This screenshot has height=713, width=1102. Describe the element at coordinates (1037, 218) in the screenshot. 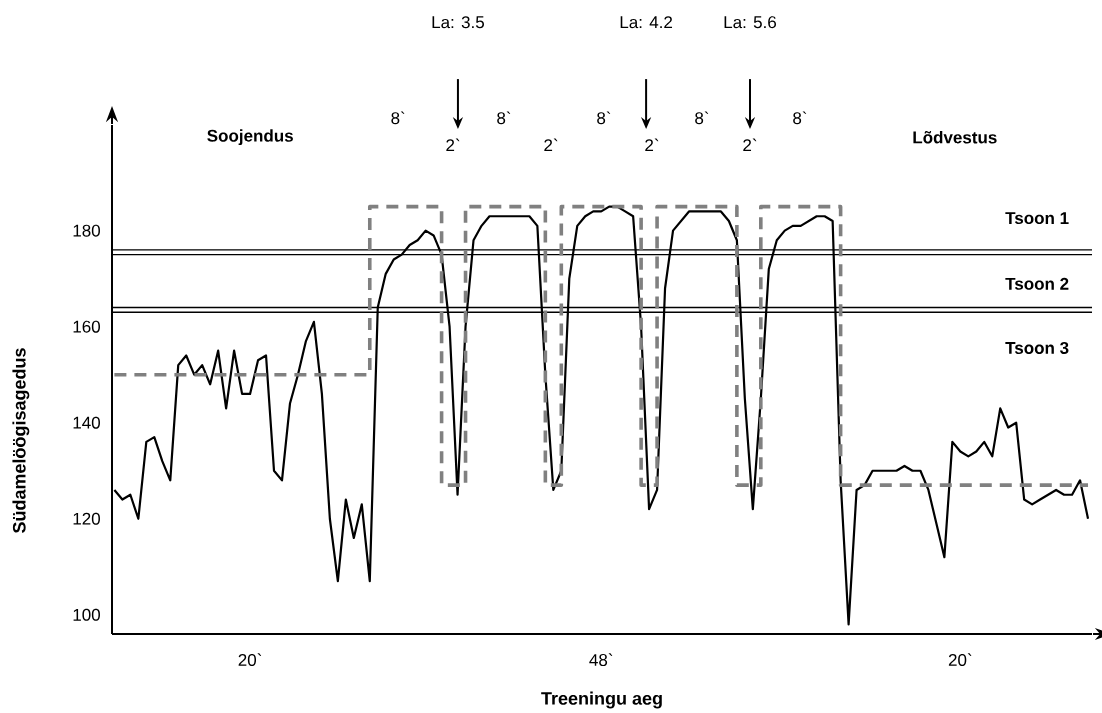

I see `annotation: Tsoon 1` at that location.